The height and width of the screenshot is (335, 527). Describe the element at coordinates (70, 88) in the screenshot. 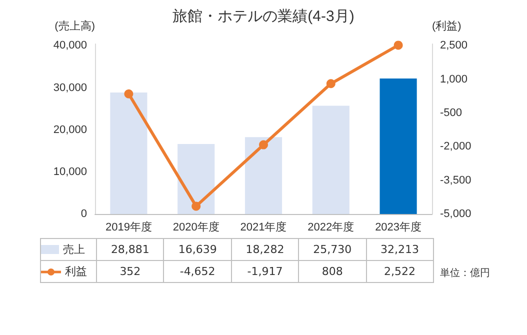

I see `y-tick-label: 30,000` at that location.